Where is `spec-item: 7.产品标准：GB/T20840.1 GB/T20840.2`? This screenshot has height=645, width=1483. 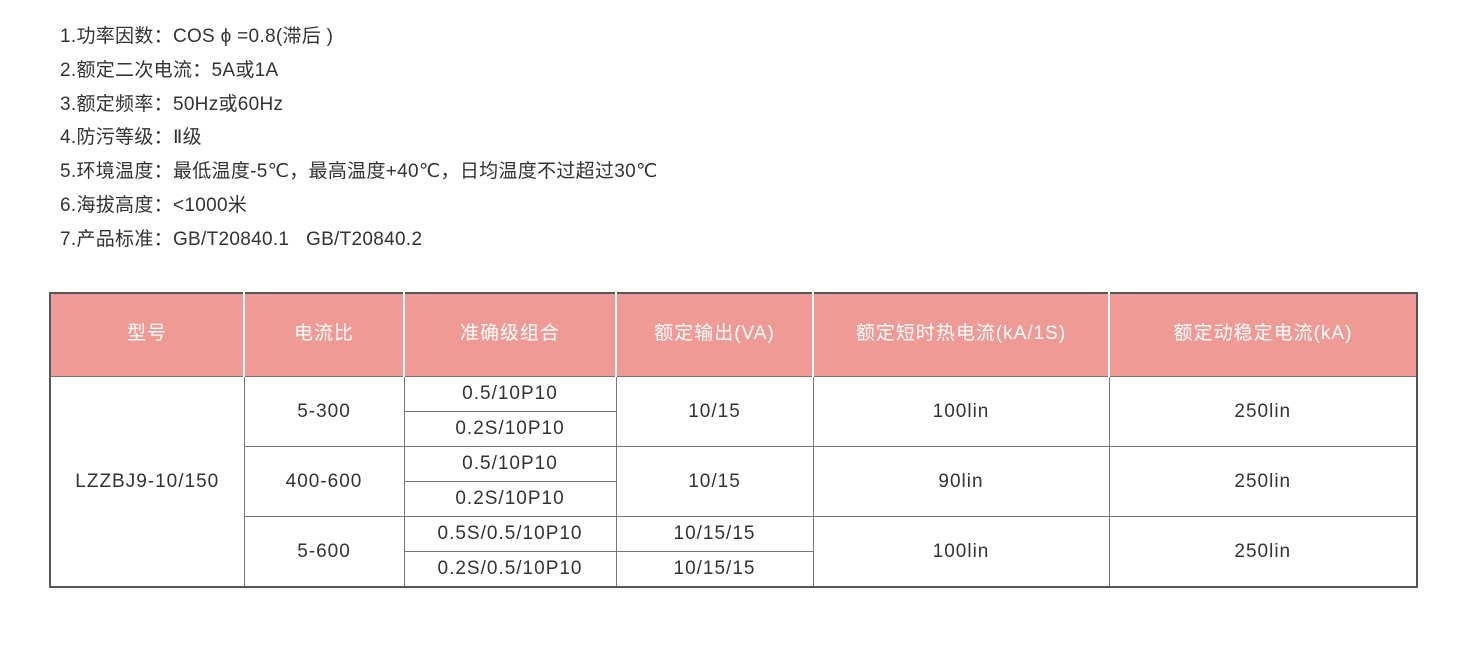
spec-item: 7.产品标准：GB/T20840.1 GB/T20840.2 is located at coordinates (241, 239).